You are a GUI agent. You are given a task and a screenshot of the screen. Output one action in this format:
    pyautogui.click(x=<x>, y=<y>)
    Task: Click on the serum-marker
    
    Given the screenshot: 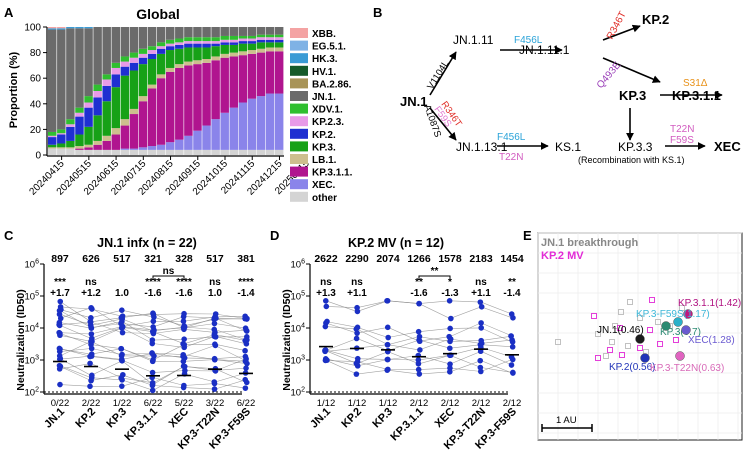 What is the action you would take?
    pyautogui.click(x=650, y=330)
    